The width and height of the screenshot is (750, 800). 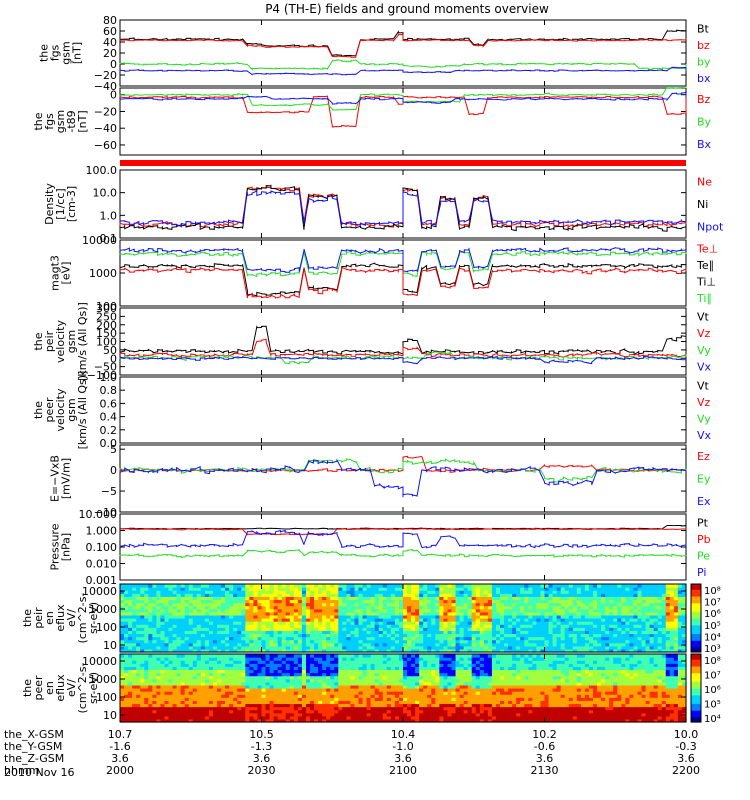 I want to click on series-by-line, so click(x=403, y=65).